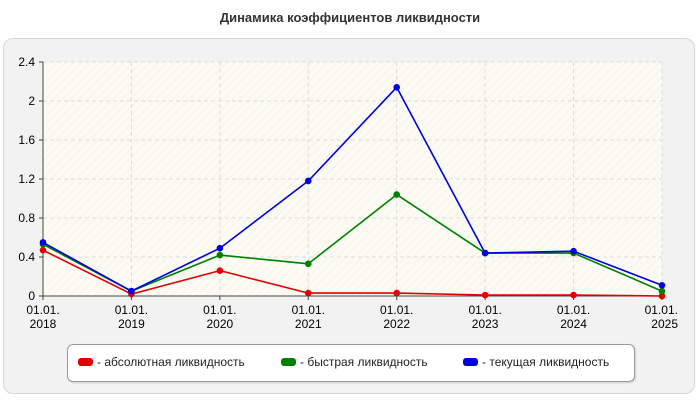 The image size is (700, 400). What do you see at coordinates (396, 324) in the screenshot?
I see `x-tick-label-year: 2022` at bounding box center [396, 324].